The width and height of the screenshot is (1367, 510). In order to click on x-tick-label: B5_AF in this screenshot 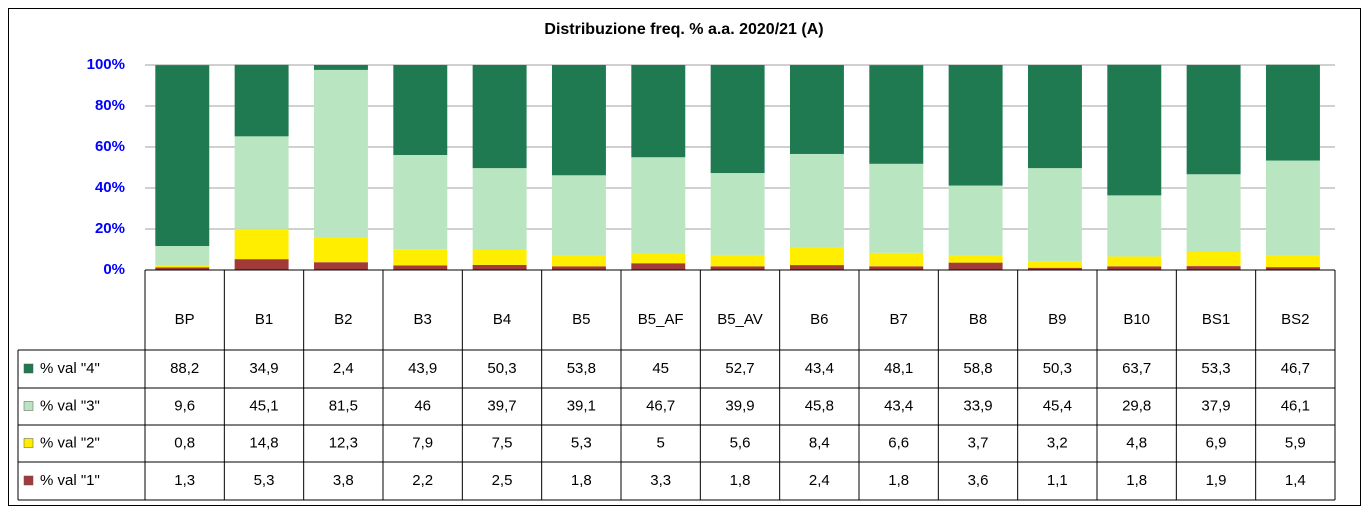, I will do `click(661, 319)`.